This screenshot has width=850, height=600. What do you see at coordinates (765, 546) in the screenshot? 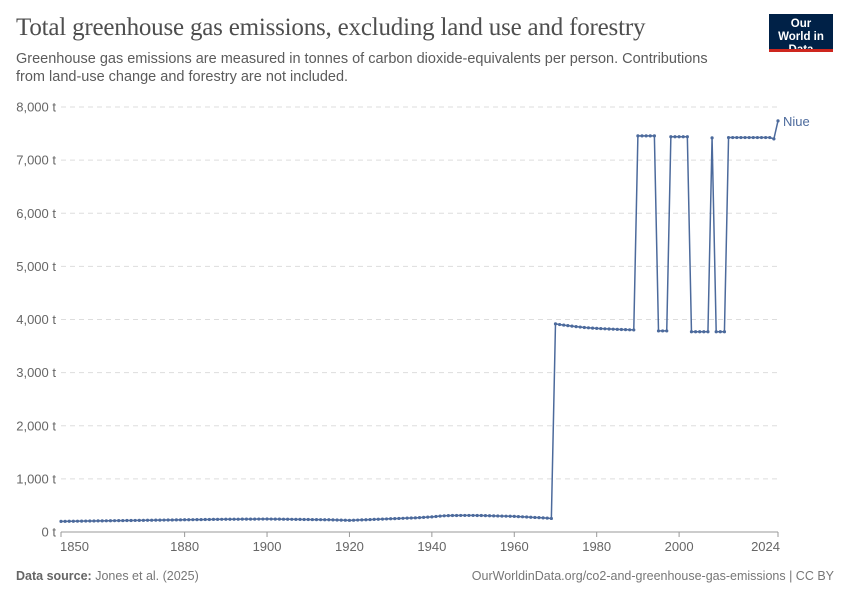
I see `x-tick-label: 2024` at bounding box center [765, 546].